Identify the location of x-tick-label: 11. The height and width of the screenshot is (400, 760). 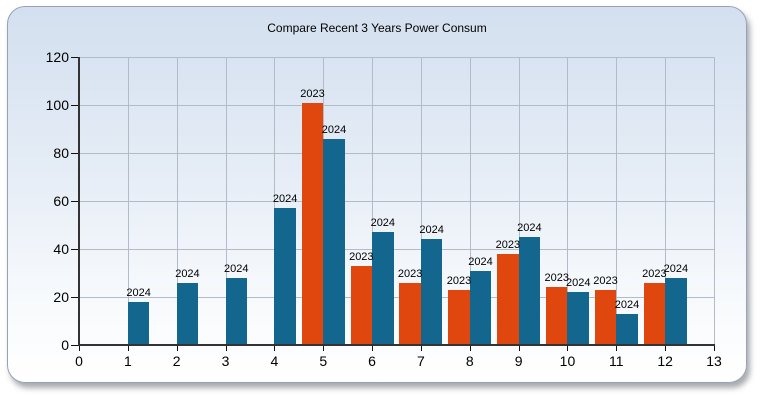
(616, 361).